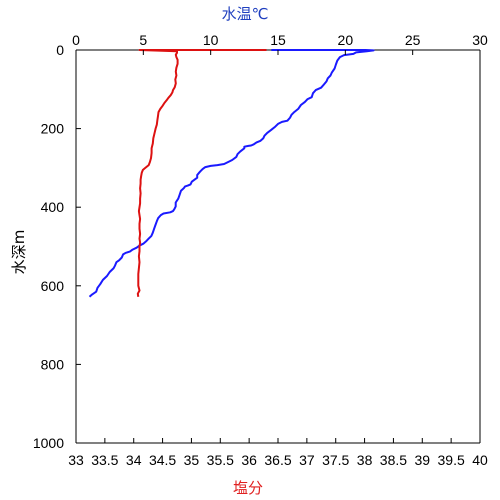 This screenshot has height=500, width=500. Describe the element at coordinates (480, 40) in the screenshot. I see `top-tick-label: 30` at that location.